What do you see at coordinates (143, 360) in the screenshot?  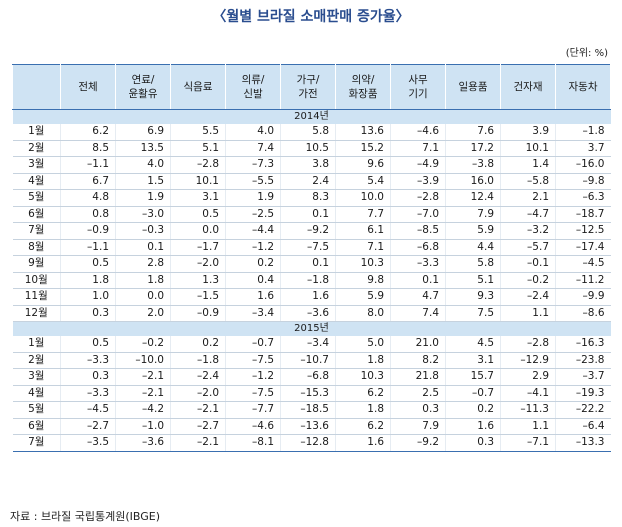 I see `value-cell: –10.0` at bounding box center [143, 360].